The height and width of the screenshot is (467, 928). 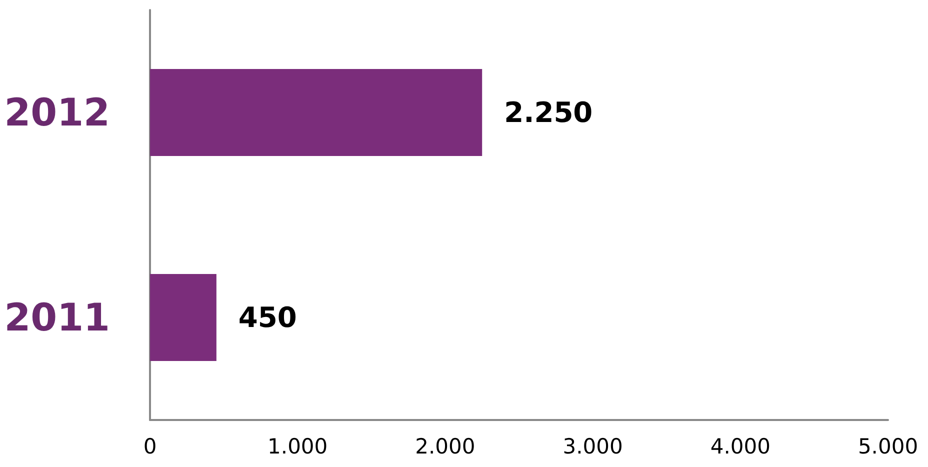 What do you see at coordinates (267, 317) in the screenshot?
I see `data-label: 450` at bounding box center [267, 317].